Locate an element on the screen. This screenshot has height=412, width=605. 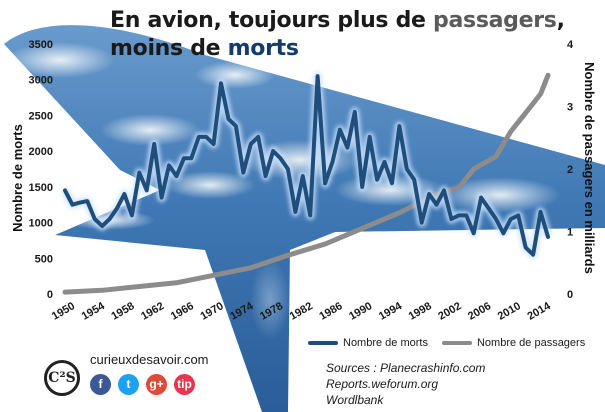
legend-label-passengers: Nombre de passagers is located at coordinates (531, 343).